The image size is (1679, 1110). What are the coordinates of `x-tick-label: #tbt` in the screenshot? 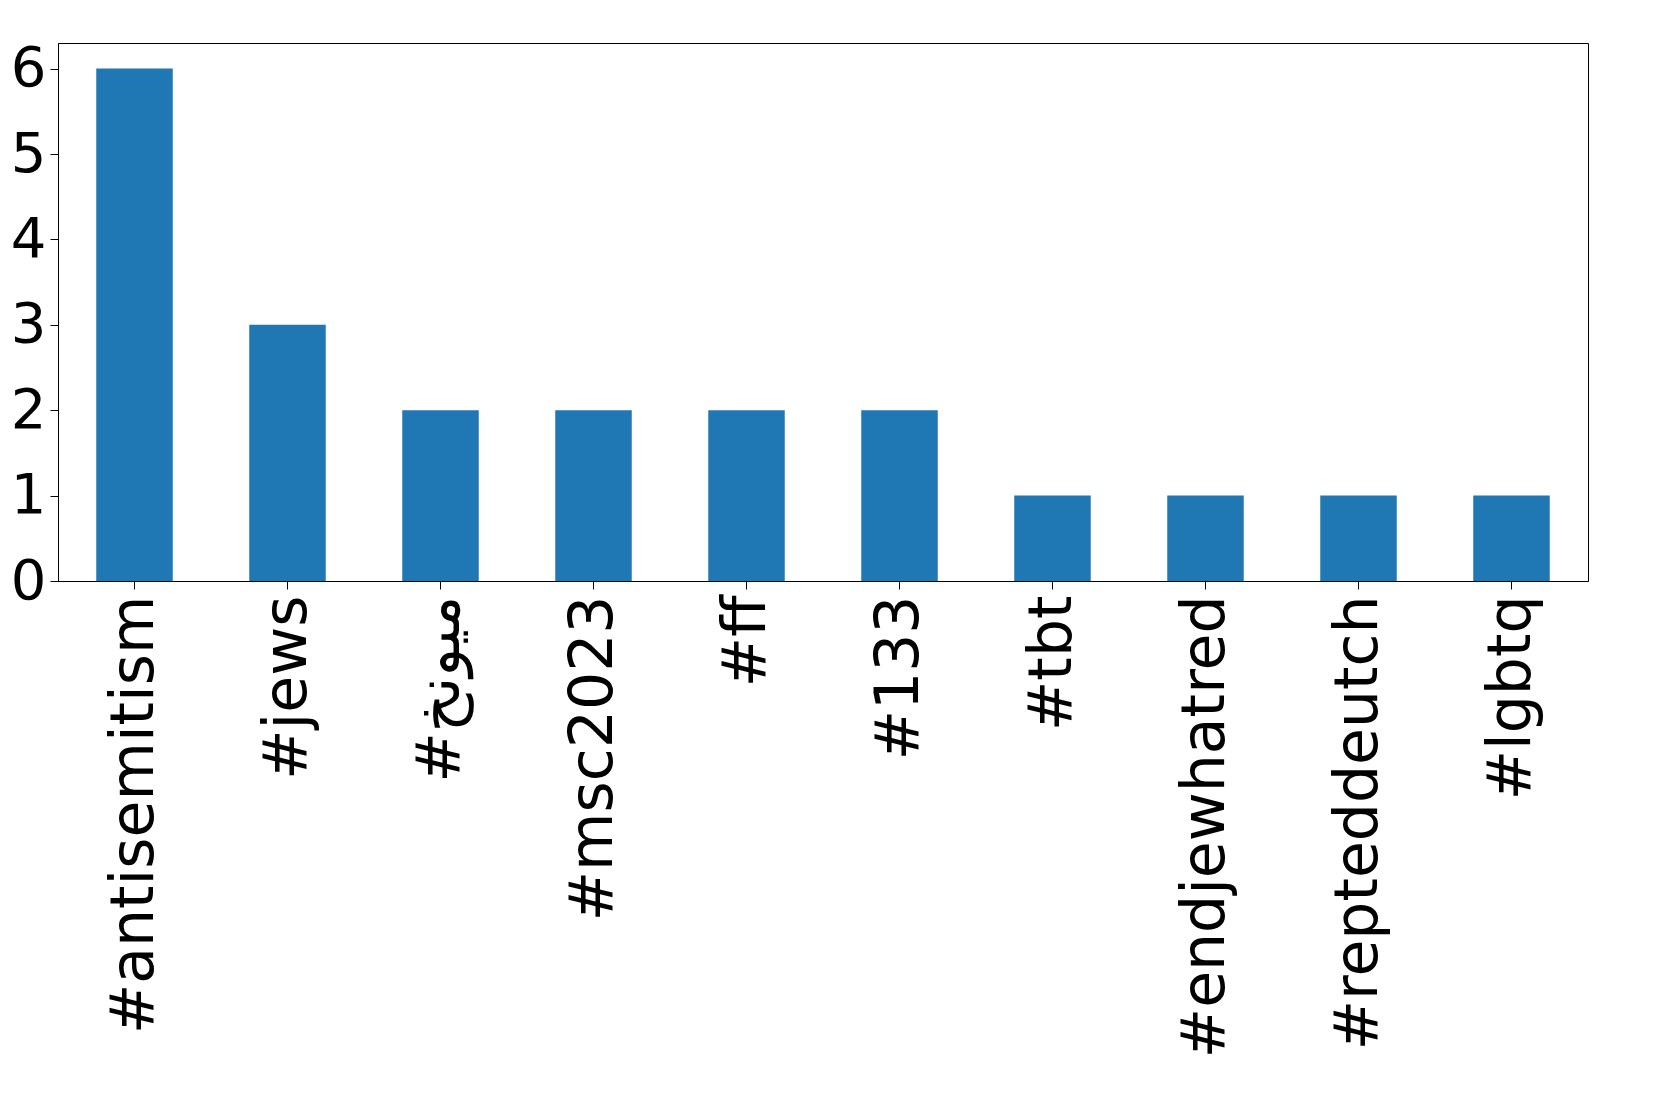 It's located at (1049, 663).